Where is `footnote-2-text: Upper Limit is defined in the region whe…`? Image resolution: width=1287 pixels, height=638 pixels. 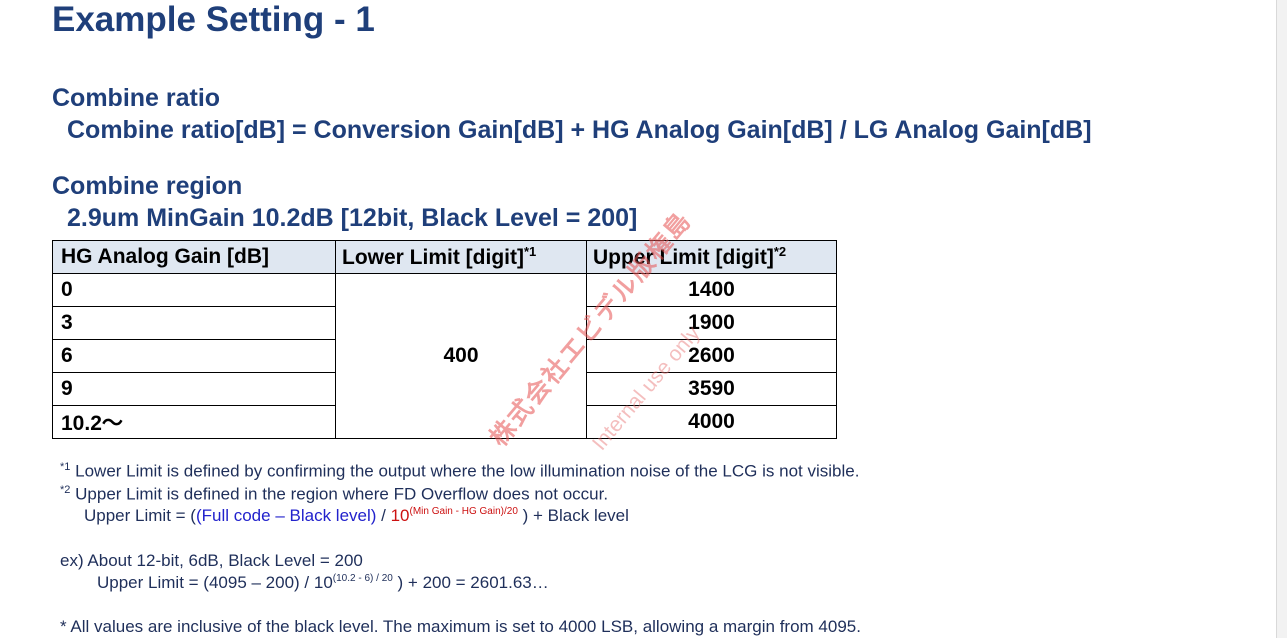 footnote-2-text: Upper Limit is defined in the region whe… is located at coordinates (342, 494).